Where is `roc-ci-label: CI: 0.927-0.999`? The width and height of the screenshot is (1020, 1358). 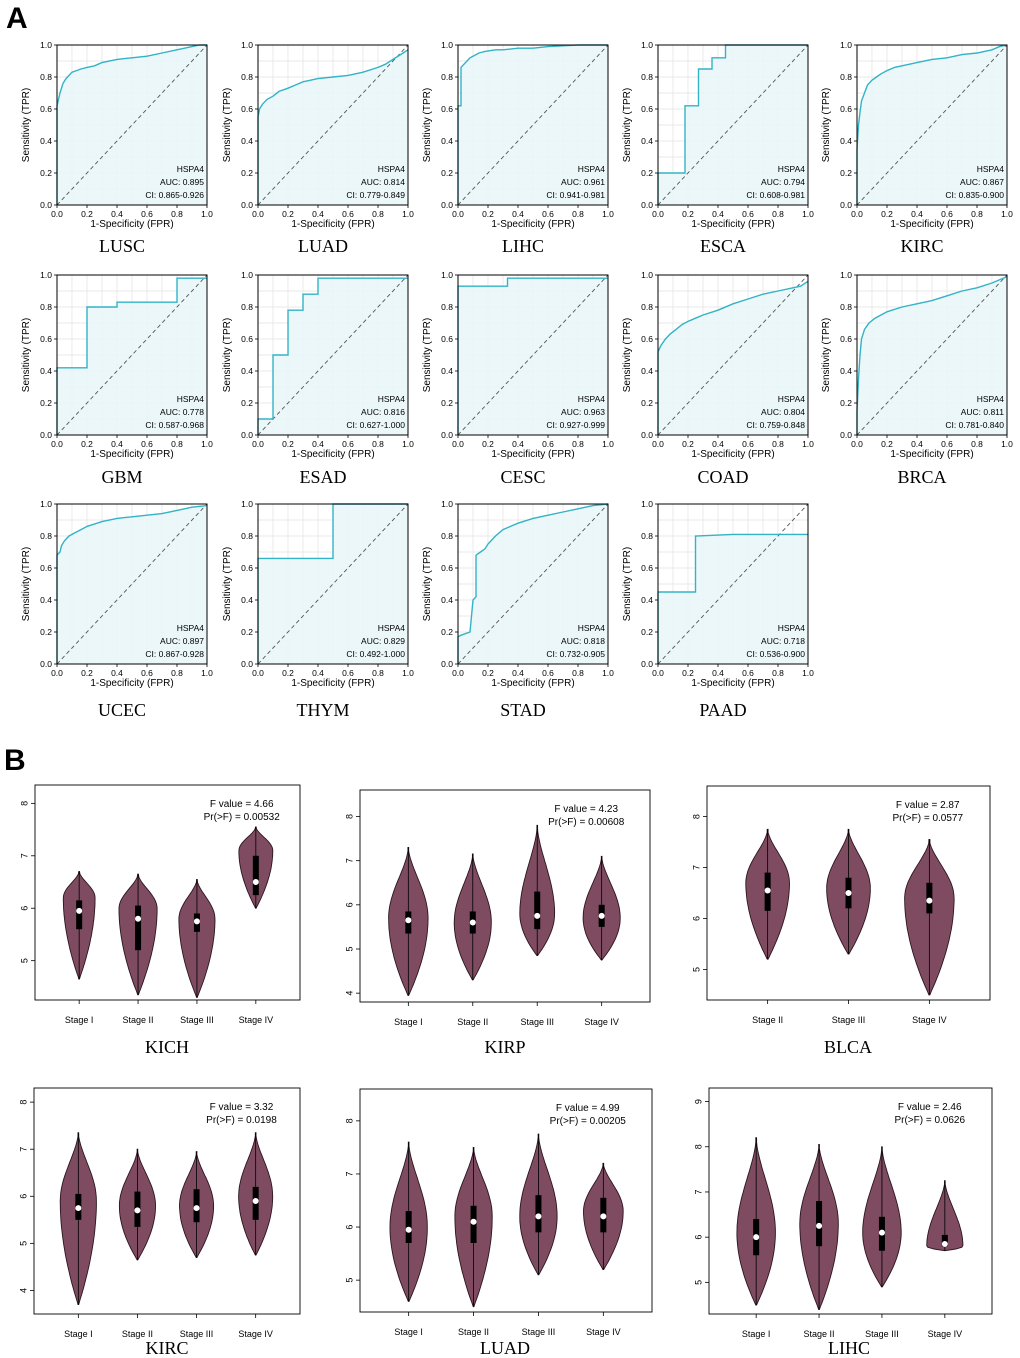 roc-ci-label: CI: 0.927-0.999 is located at coordinates (575, 425).